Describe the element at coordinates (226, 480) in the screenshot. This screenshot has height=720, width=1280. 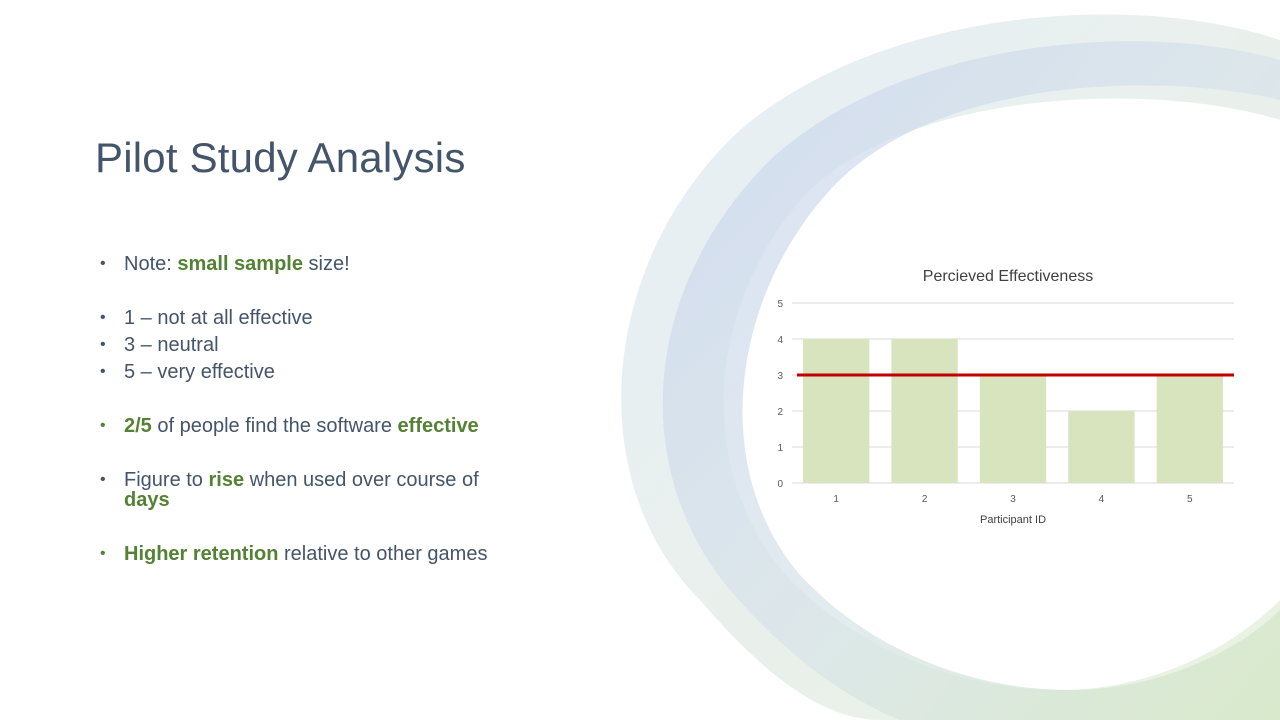
I see `bullet-highlight: rise` at that location.